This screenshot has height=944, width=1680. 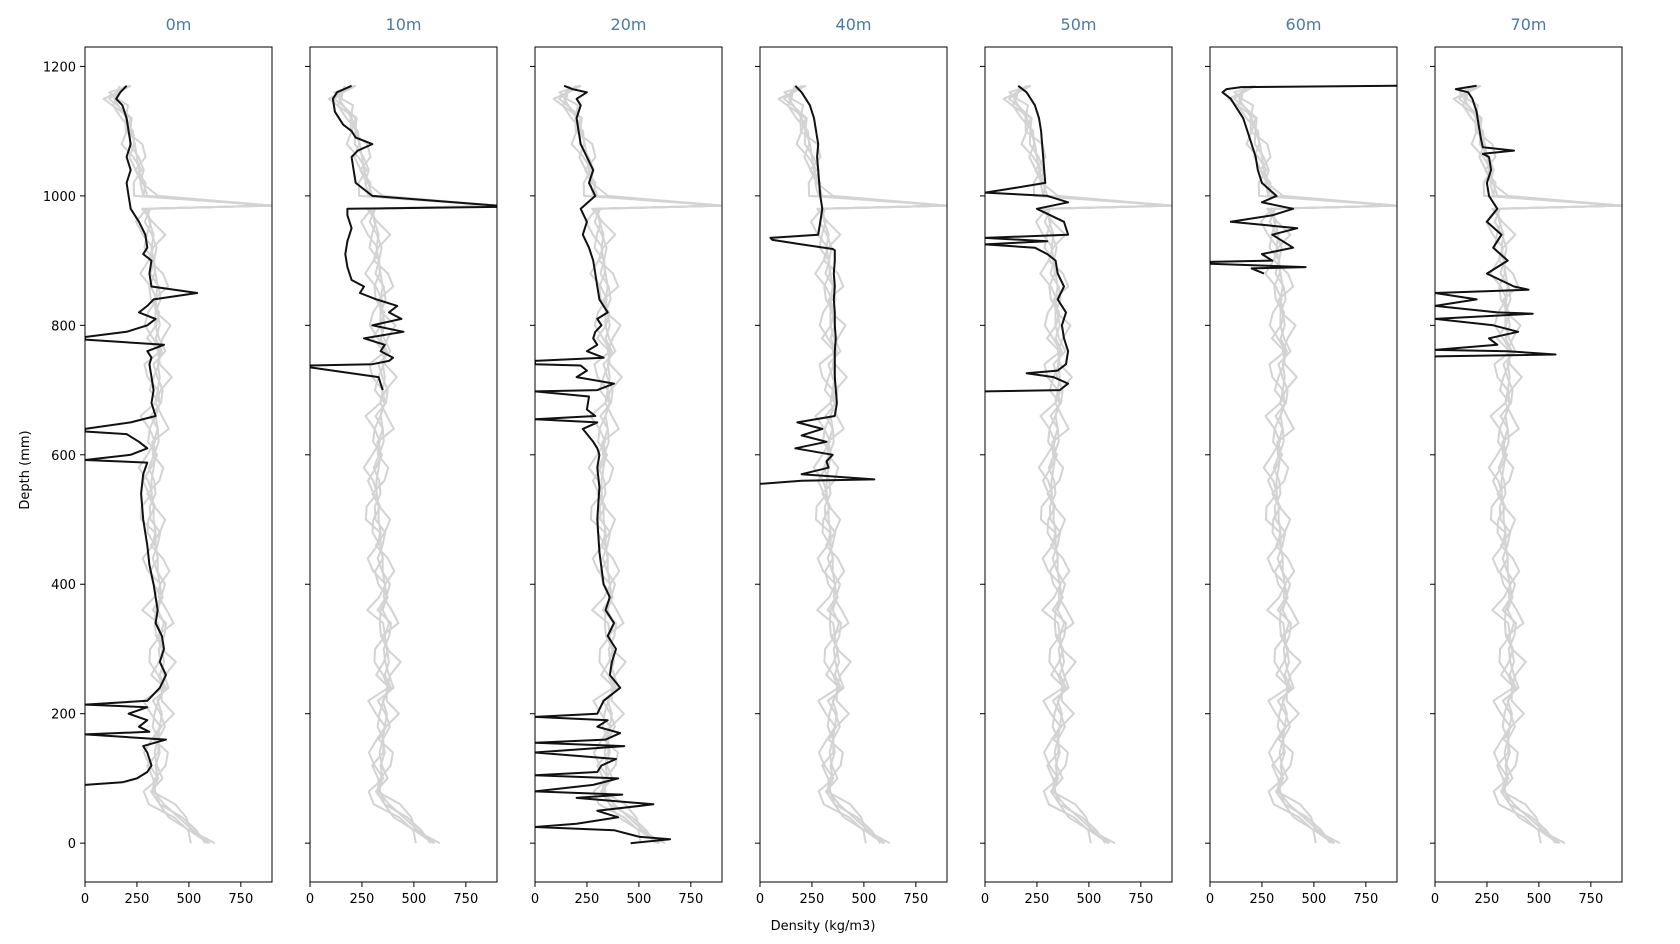 I want to click on panel-10m: 10m 0 250 500 750, so click(x=401, y=461).